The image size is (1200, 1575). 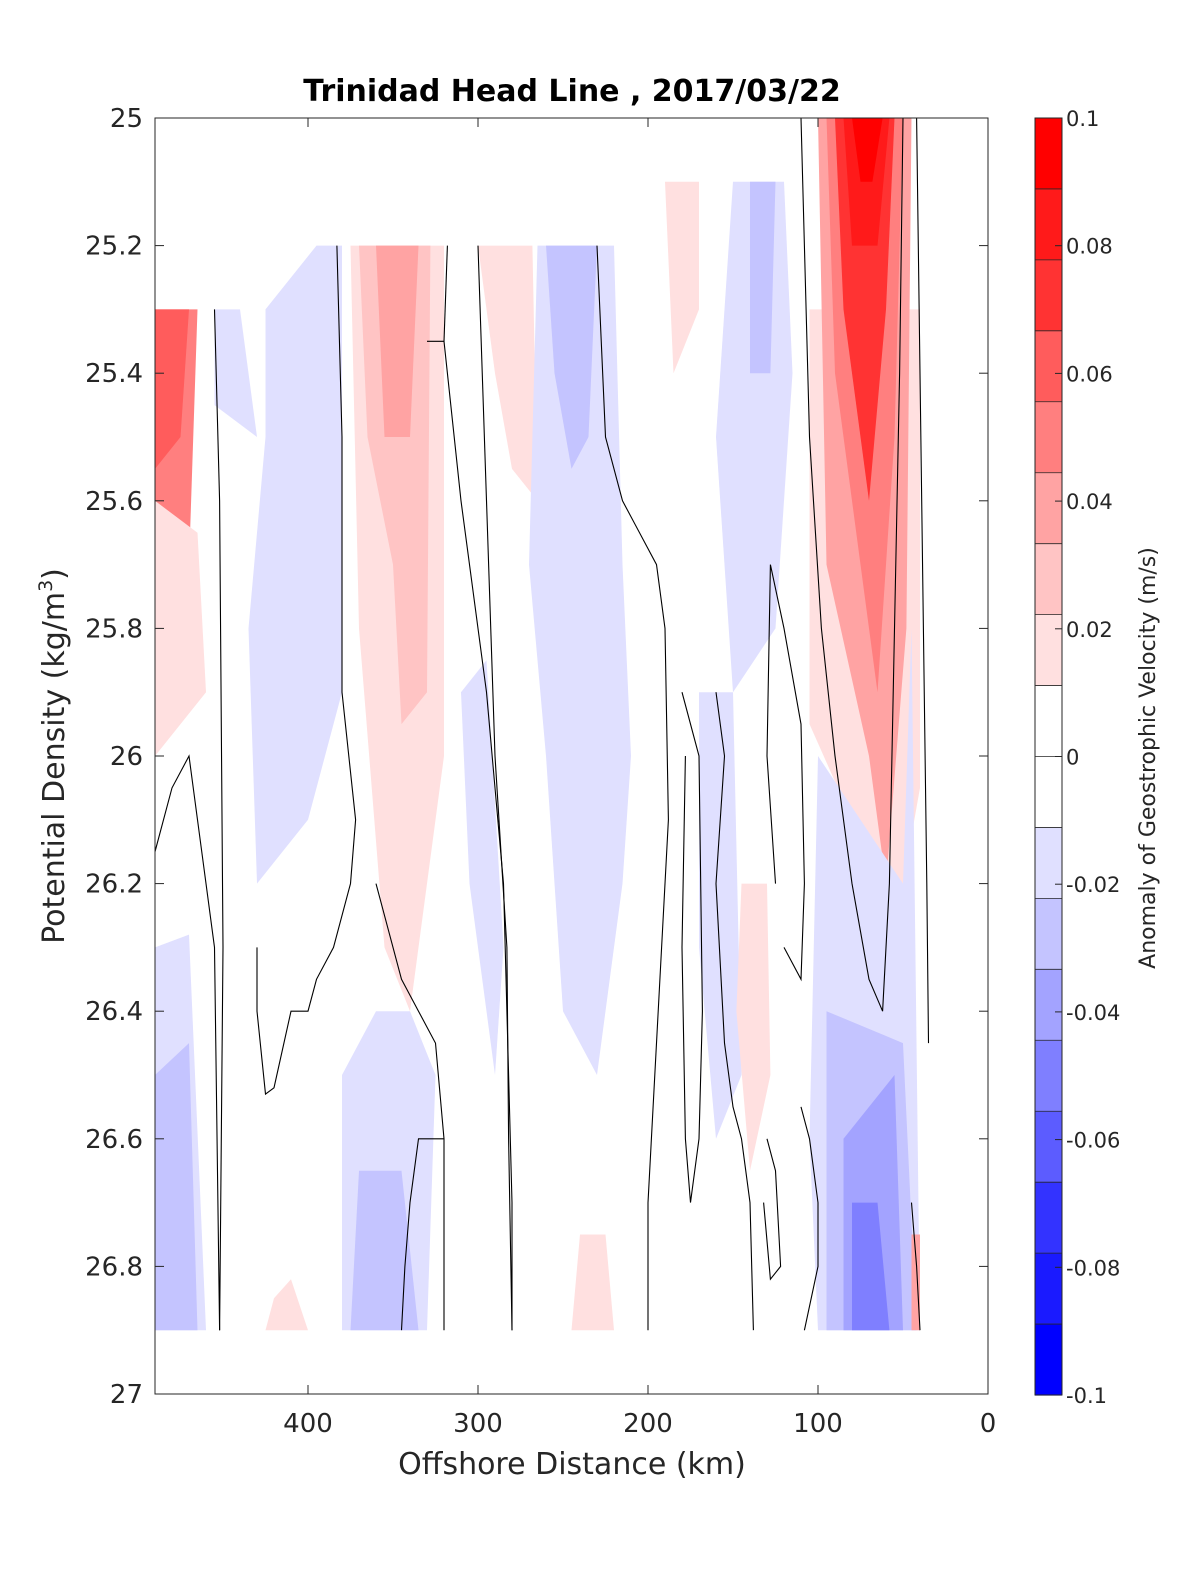 I want to click on chart-title: Trinidad Head Line , 2017/03/22, so click(x=571, y=91).